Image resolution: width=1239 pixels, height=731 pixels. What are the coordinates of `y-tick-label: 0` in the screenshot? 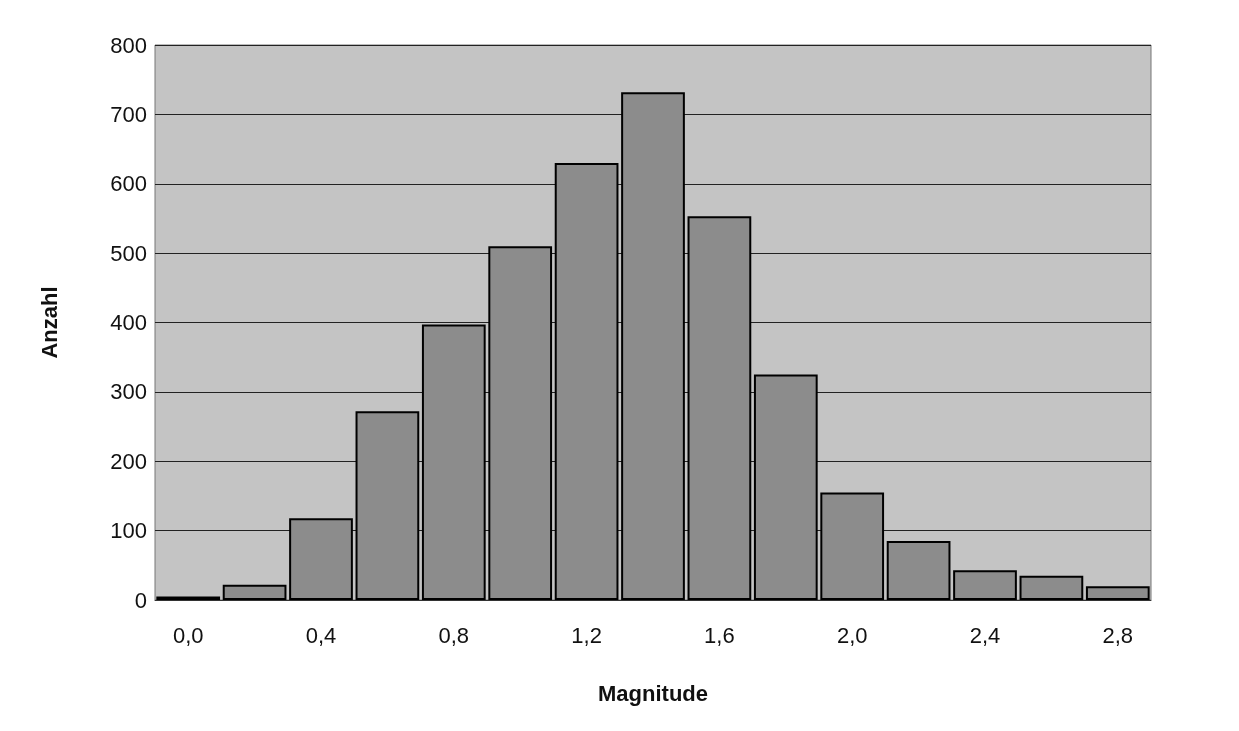 It's located at (140, 600).